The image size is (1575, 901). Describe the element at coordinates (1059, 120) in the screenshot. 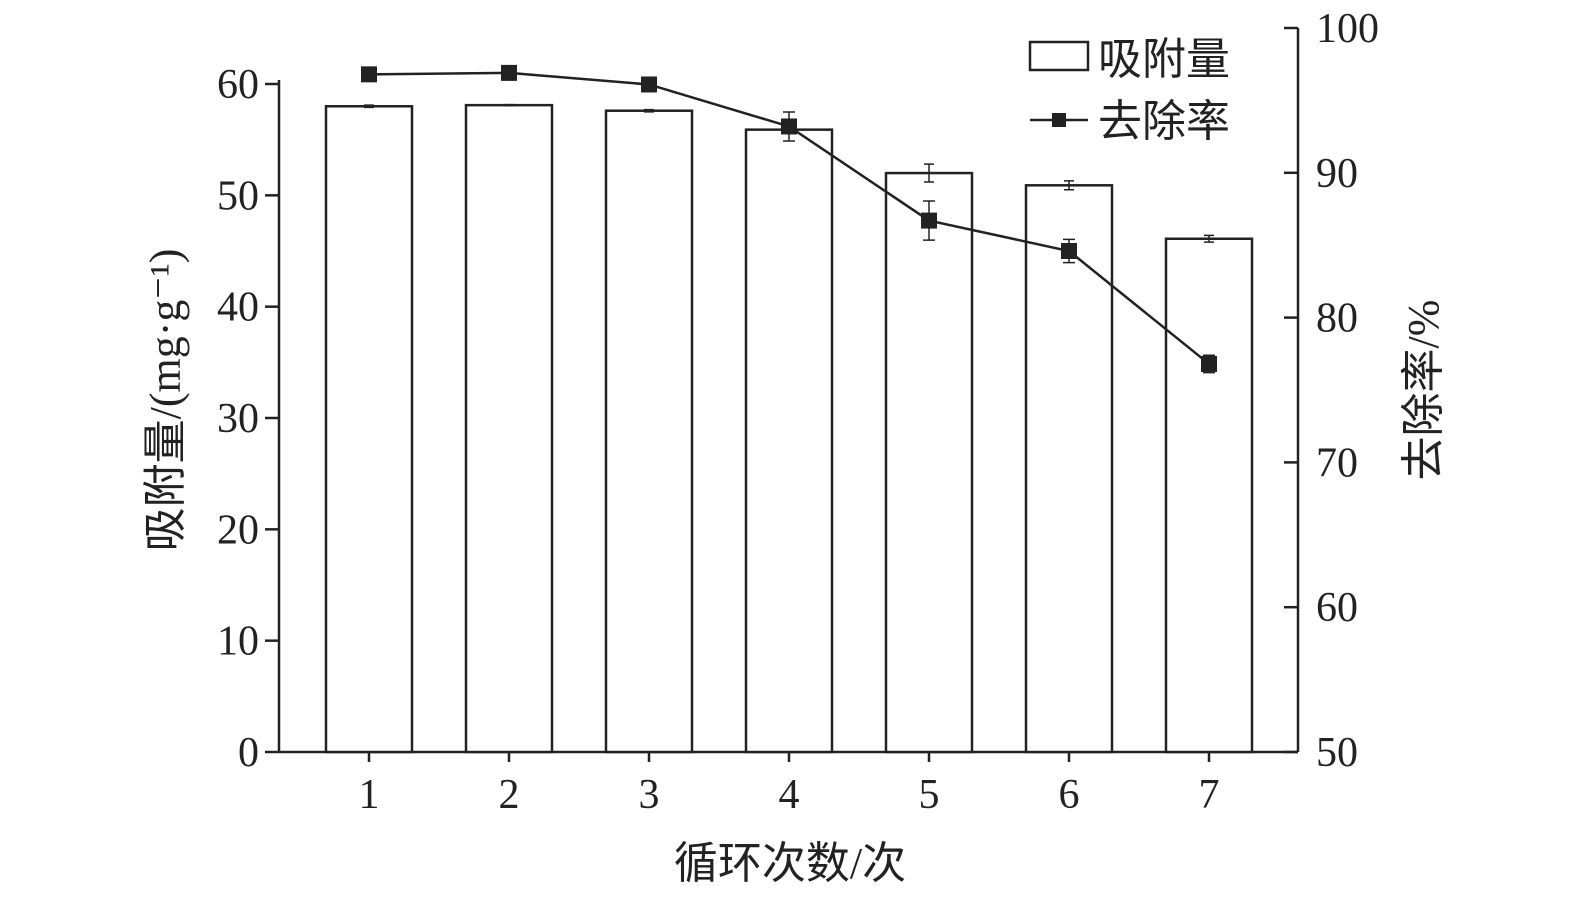

I see `legend-line-marker` at that location.